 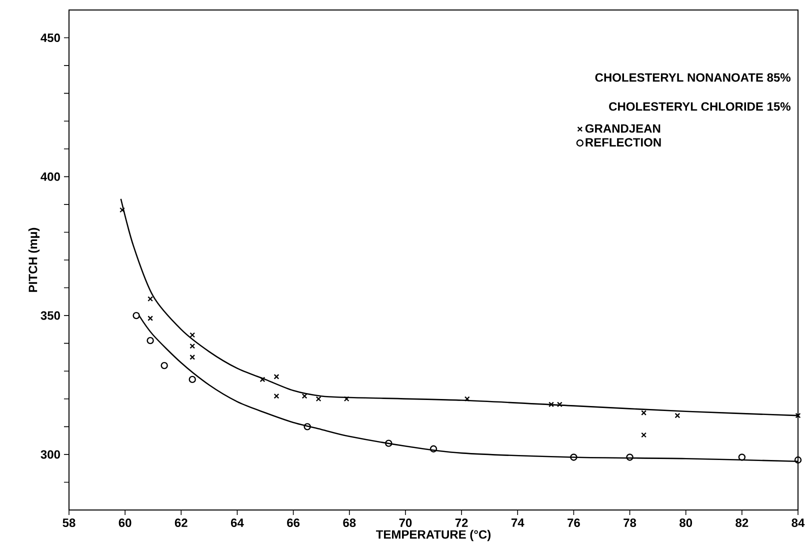 I want to click on x-tick-label: 84, so click(x=798, y=523).